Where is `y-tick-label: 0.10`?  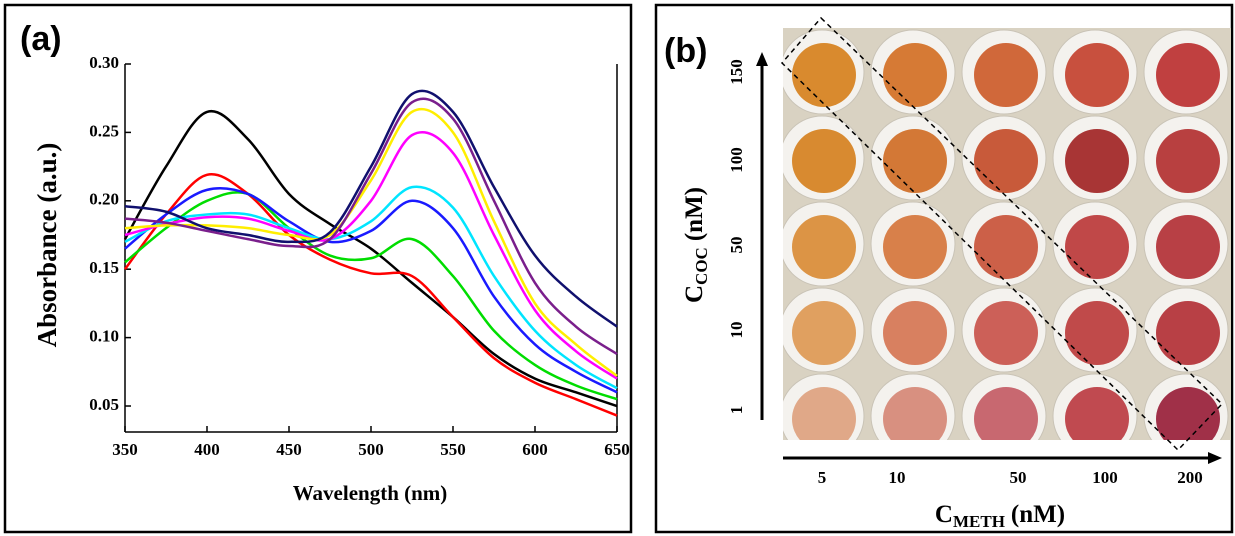 y-tick-label: 0.10 is located at coordinates (104, 336).